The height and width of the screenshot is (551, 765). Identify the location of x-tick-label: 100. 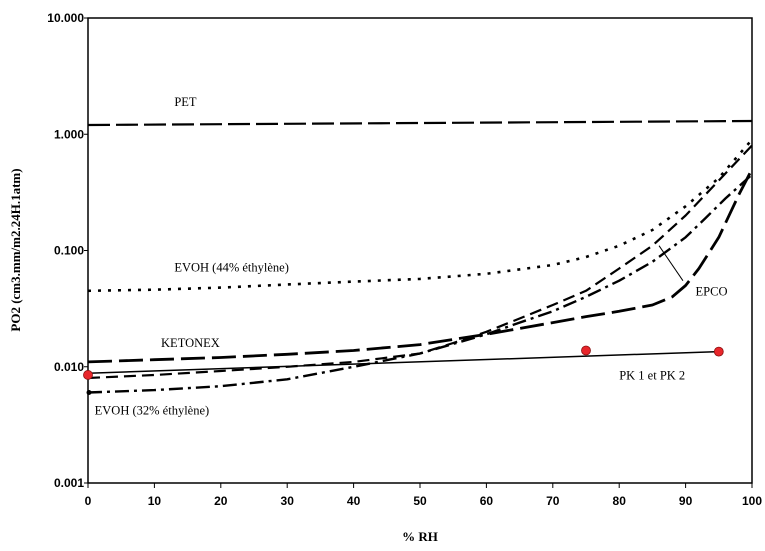
(752, 501).